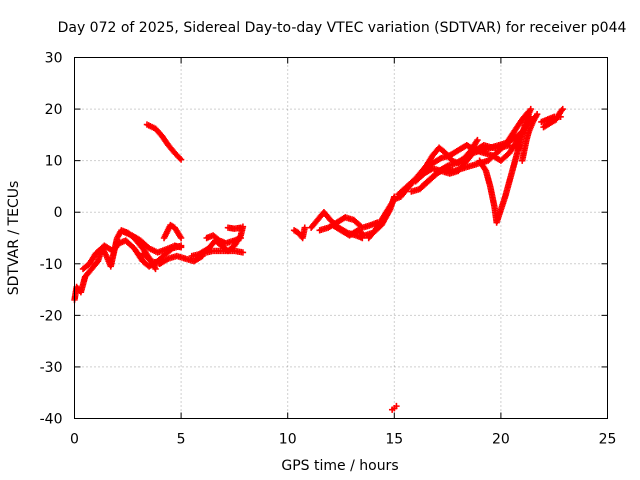 The height and width of the screenshot is (480, 640). Describe the element at coordinates (462, 163) in the screenshot. I see `series-arc-16h-c` at that location.